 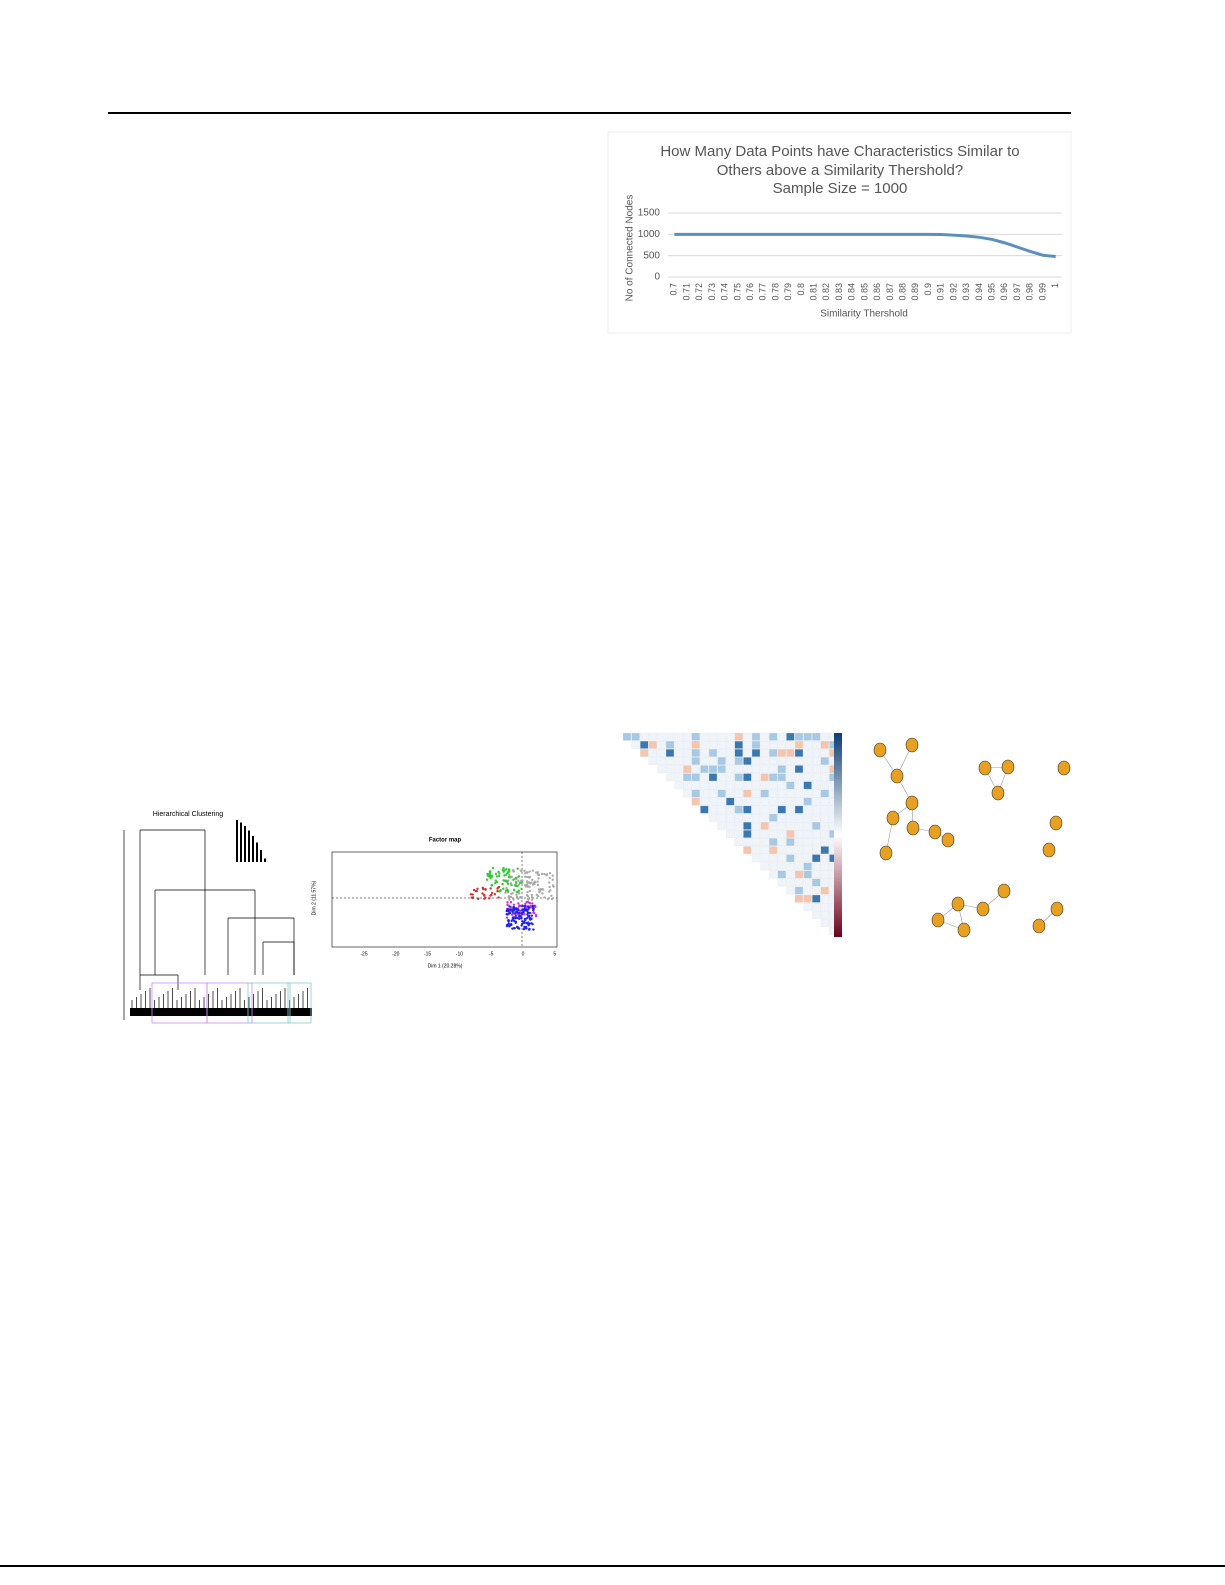 What do you see at coordinates (686, 292) in the screenshot?
I see `x-tick-label: 0.71` at bounding box center [686, 292].